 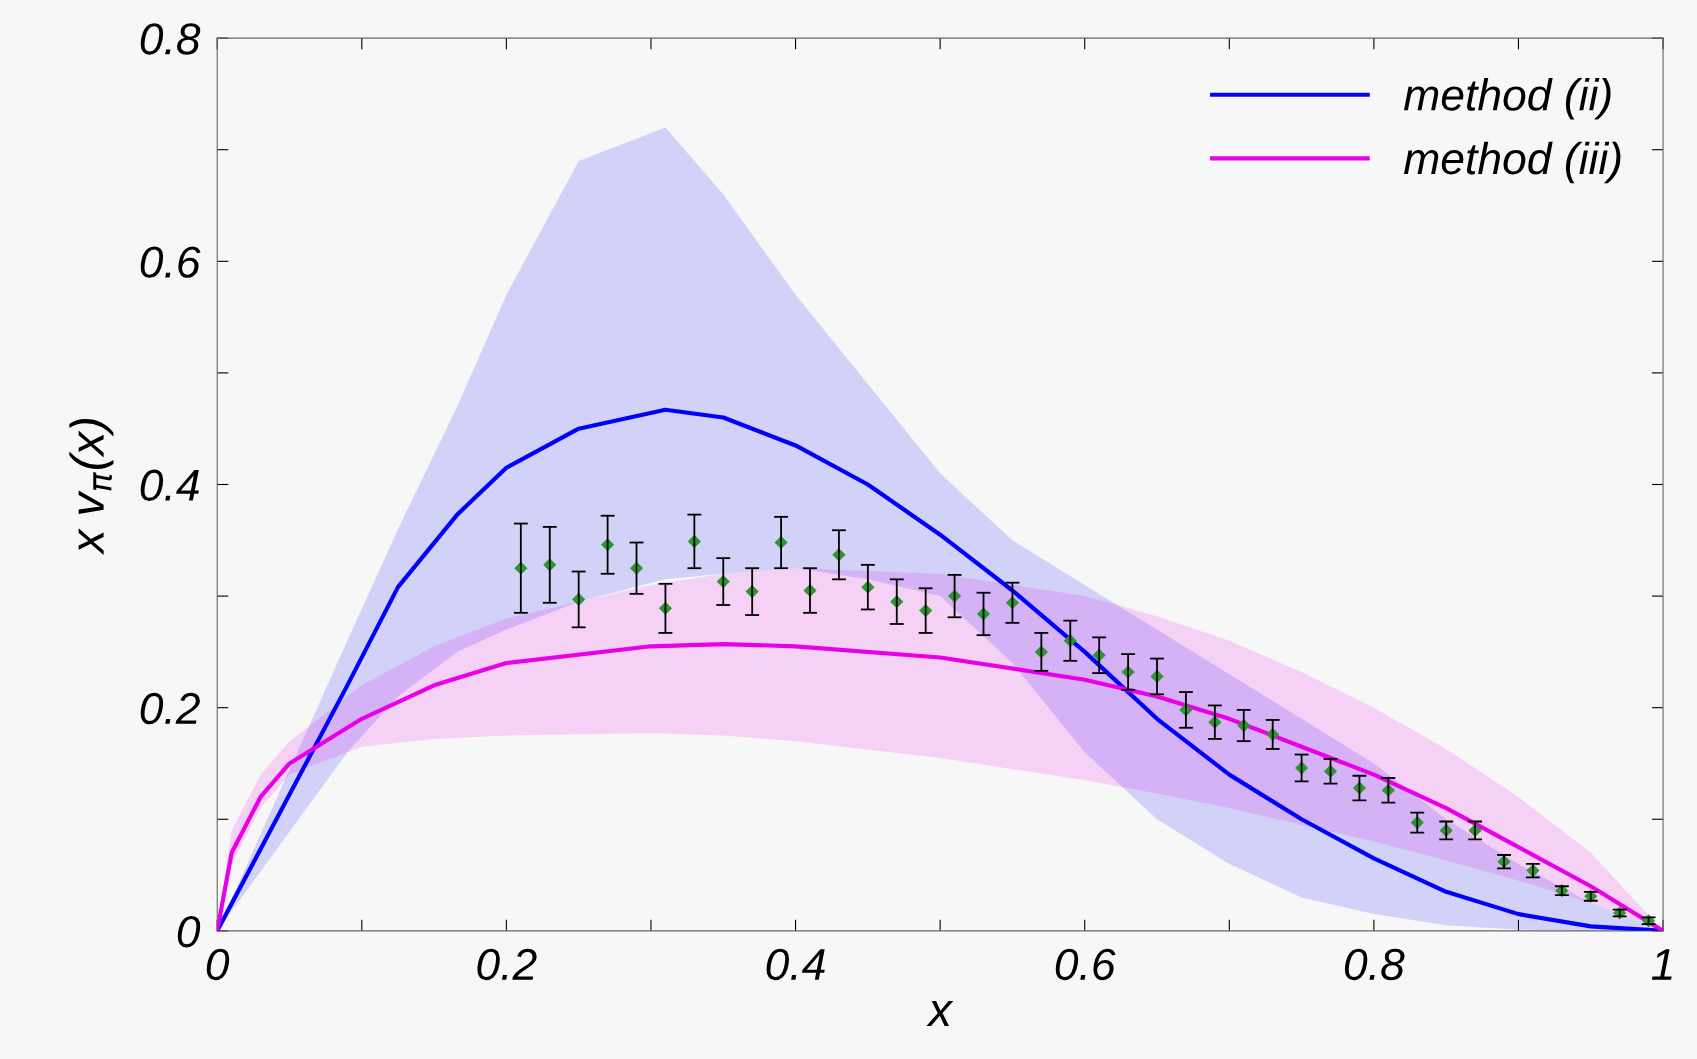 I want to click on x-tick-label: 0.2, so click(x=507, y=964).